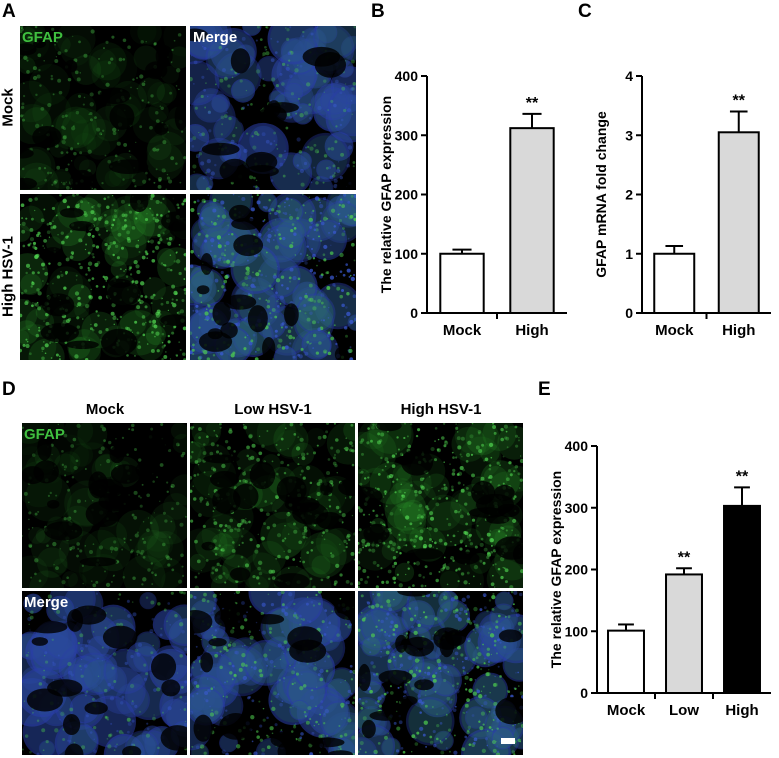 This screenshot has width=779, height=758. Describe the element at coordinates (601, 194) in the screenshot. I see `chart-C-ylabel: GFAP mRNA fold change` at that location.